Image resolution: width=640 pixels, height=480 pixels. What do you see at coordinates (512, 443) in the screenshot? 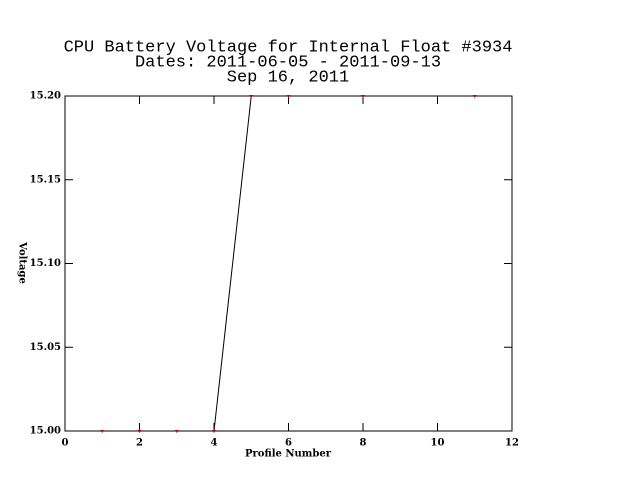
I see `x-tick-label: 12` at bounding box center [512, 443].